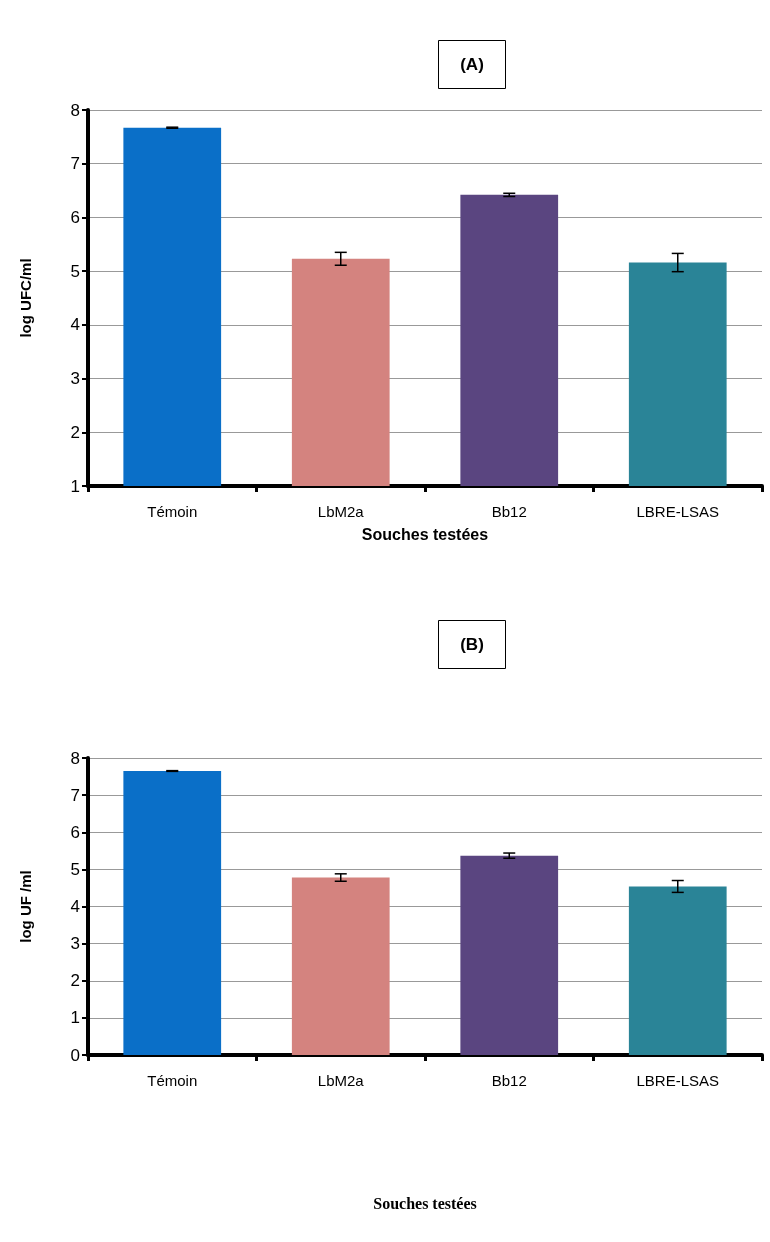  Describe the element at coordinates (25, 298) in the screenshot. I see `y-axis-title: log UFC/ml` at that location.